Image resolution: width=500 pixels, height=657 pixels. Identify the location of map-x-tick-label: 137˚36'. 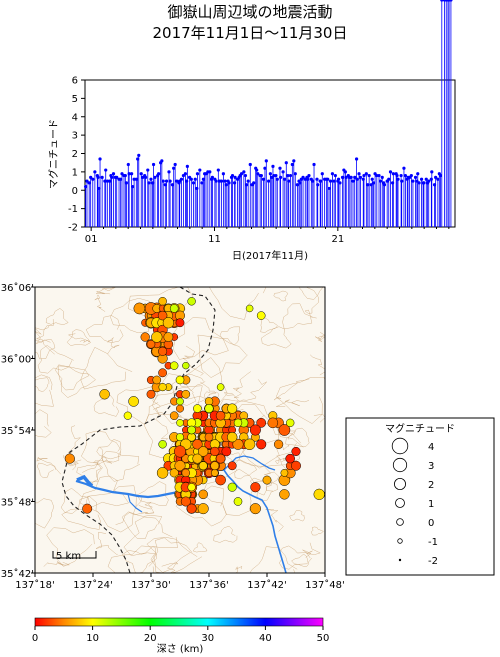
(209, 585).